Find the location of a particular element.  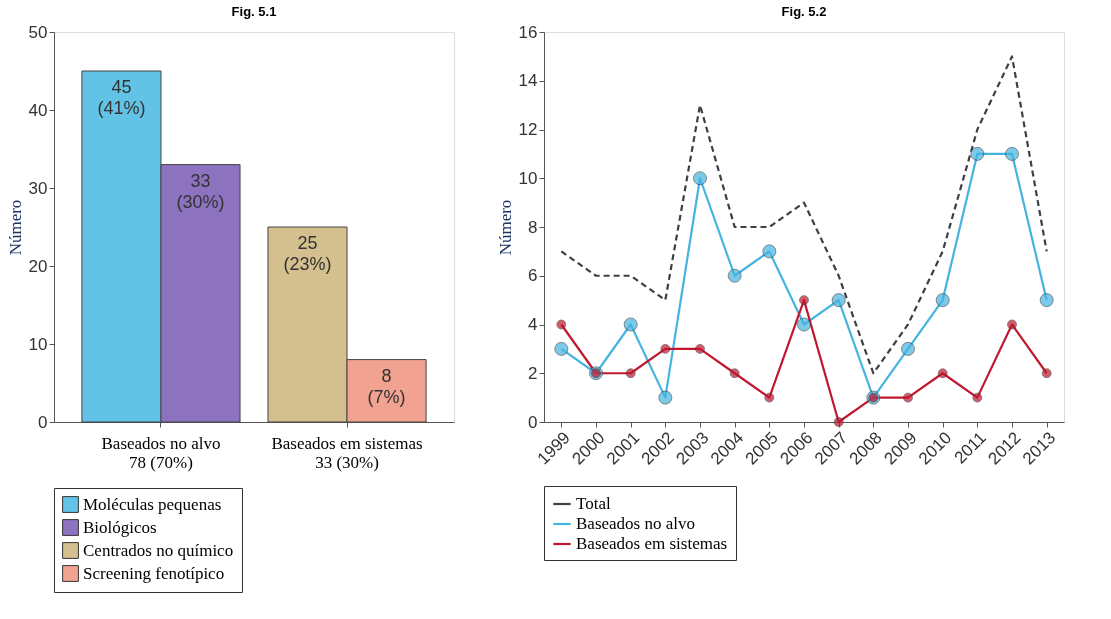

legend-label: Baseados em sistemas is located at coordinates (652, 543).